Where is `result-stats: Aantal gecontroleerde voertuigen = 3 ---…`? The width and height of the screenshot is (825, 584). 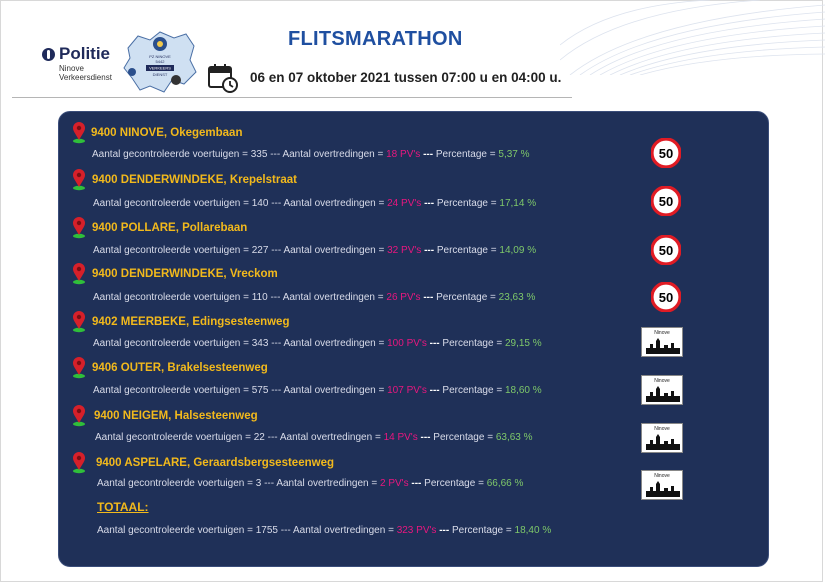 result-stats: Aantal gecontroleerde voertuigen = 3 ---… is located at coordinates (310, 483).